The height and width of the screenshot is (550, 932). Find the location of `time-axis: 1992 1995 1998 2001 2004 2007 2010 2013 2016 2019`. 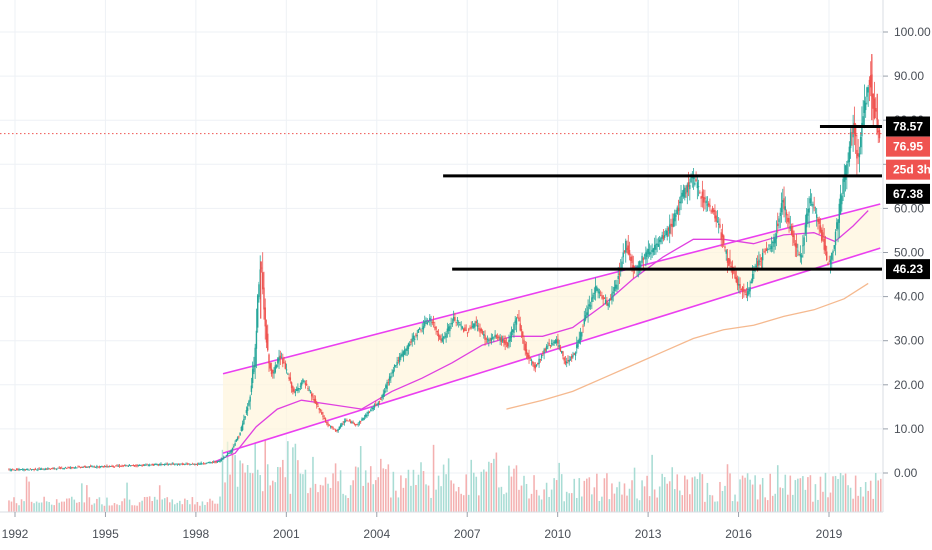

time-axis: 1992 1995 1998 2001 2004 2007 2010 2013 2016 2019 is located at coordinates (422, 526).